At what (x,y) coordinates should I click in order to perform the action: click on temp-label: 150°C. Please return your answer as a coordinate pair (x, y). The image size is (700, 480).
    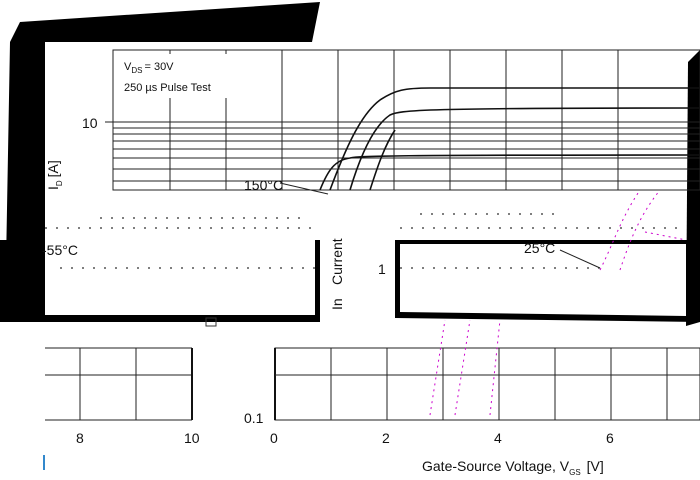
    Looking at the image, I should click on (263, 185).